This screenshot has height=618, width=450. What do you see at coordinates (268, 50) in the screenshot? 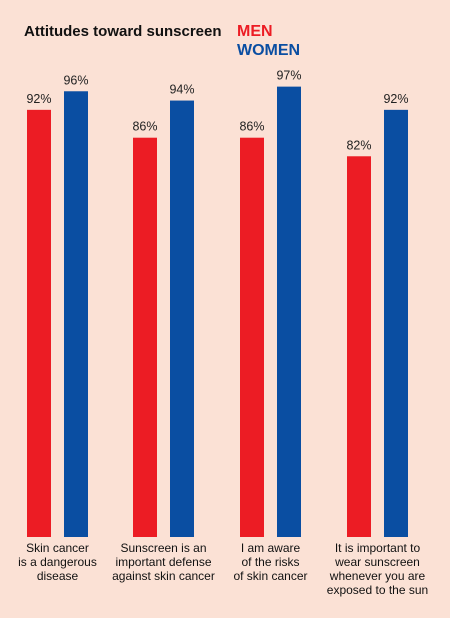
I see `legend-women: WOMEN` at bounding box center [268, 50].